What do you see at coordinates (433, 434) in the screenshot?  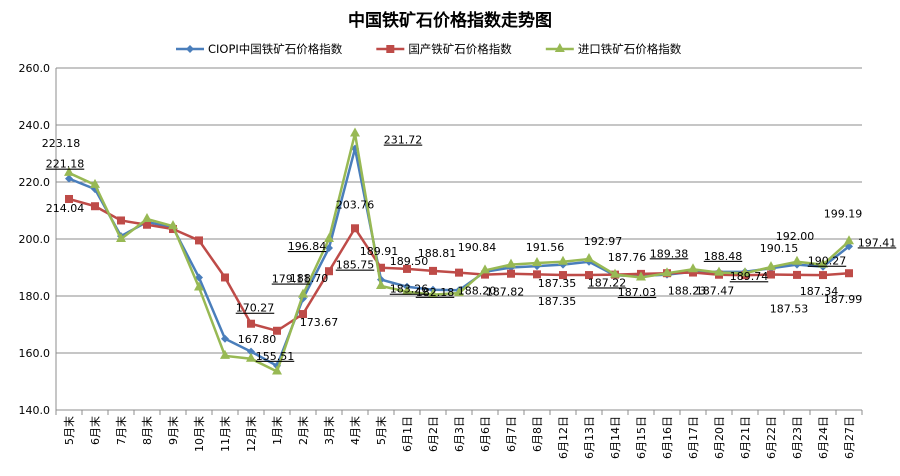 I see `x-tick-label: 6月2日` at bounding box center [433, 434].